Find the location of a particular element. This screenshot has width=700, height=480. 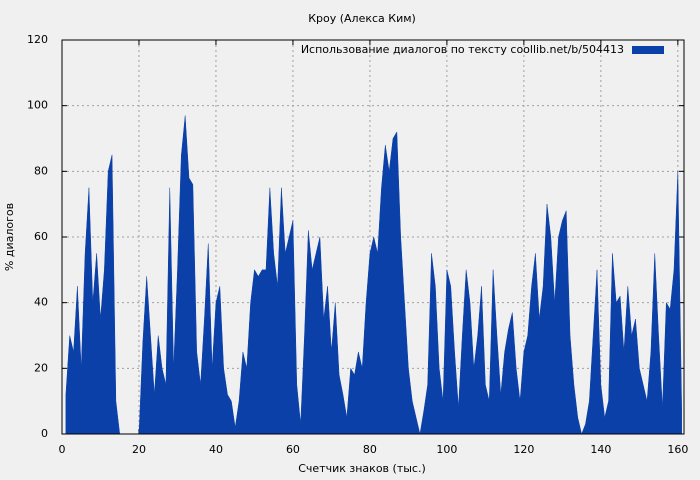

x-tick-label: 140 is located at coordinates (600, 449).